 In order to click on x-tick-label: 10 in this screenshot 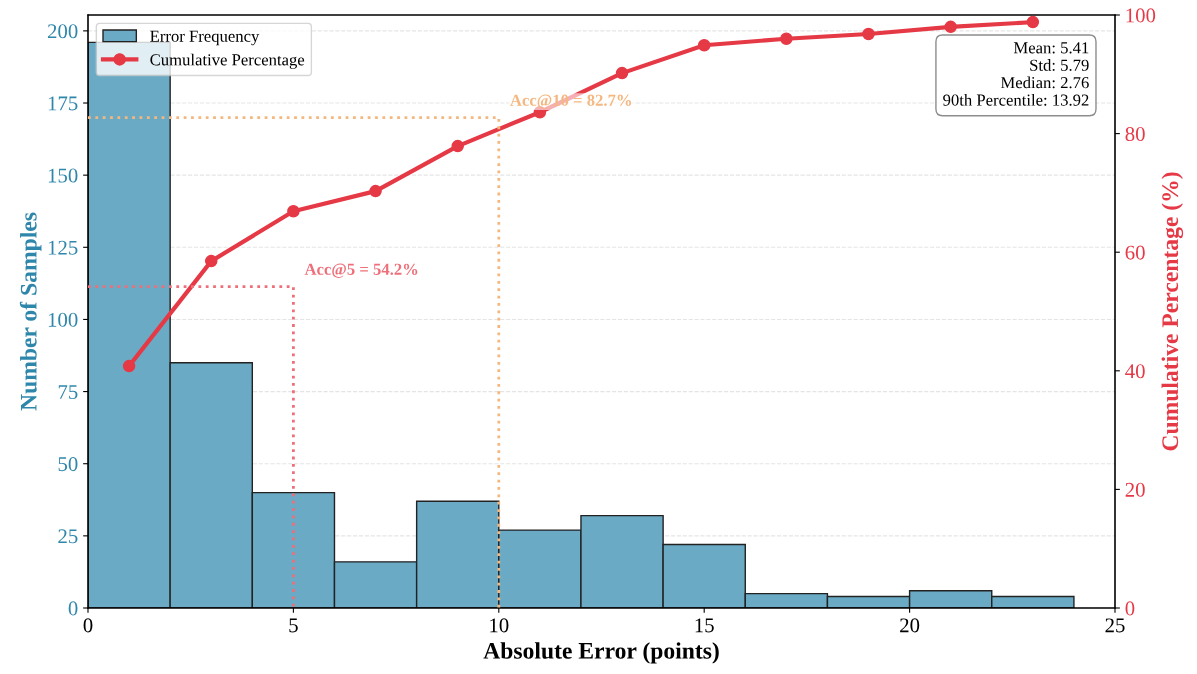, I will do `click(499, 625)`.